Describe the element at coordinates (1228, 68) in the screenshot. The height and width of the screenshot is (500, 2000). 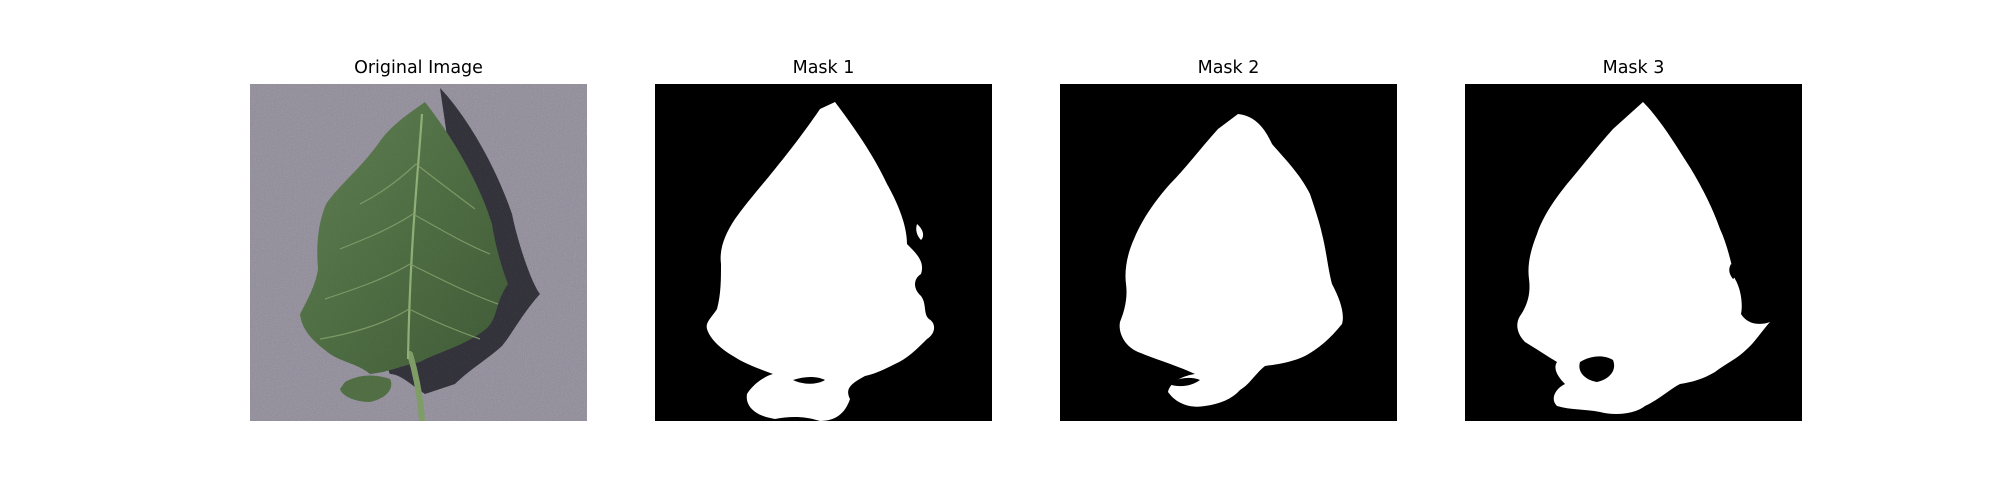
I see `panel-title: Mask 2` at that location.